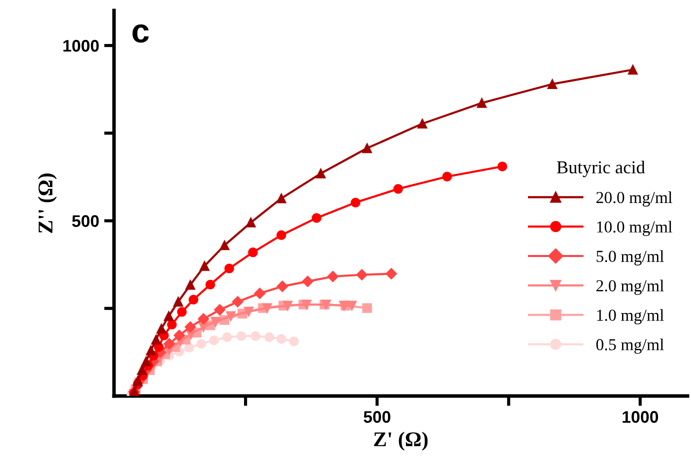 The image size is (691, 476). I want to click on legend-title: Butyric acid, so click(600, 169).